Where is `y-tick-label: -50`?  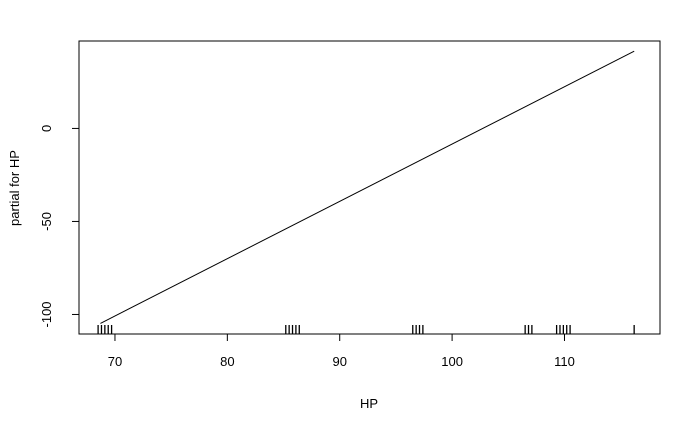 y-tick-label: -50 is located at coordinates (46, 221).